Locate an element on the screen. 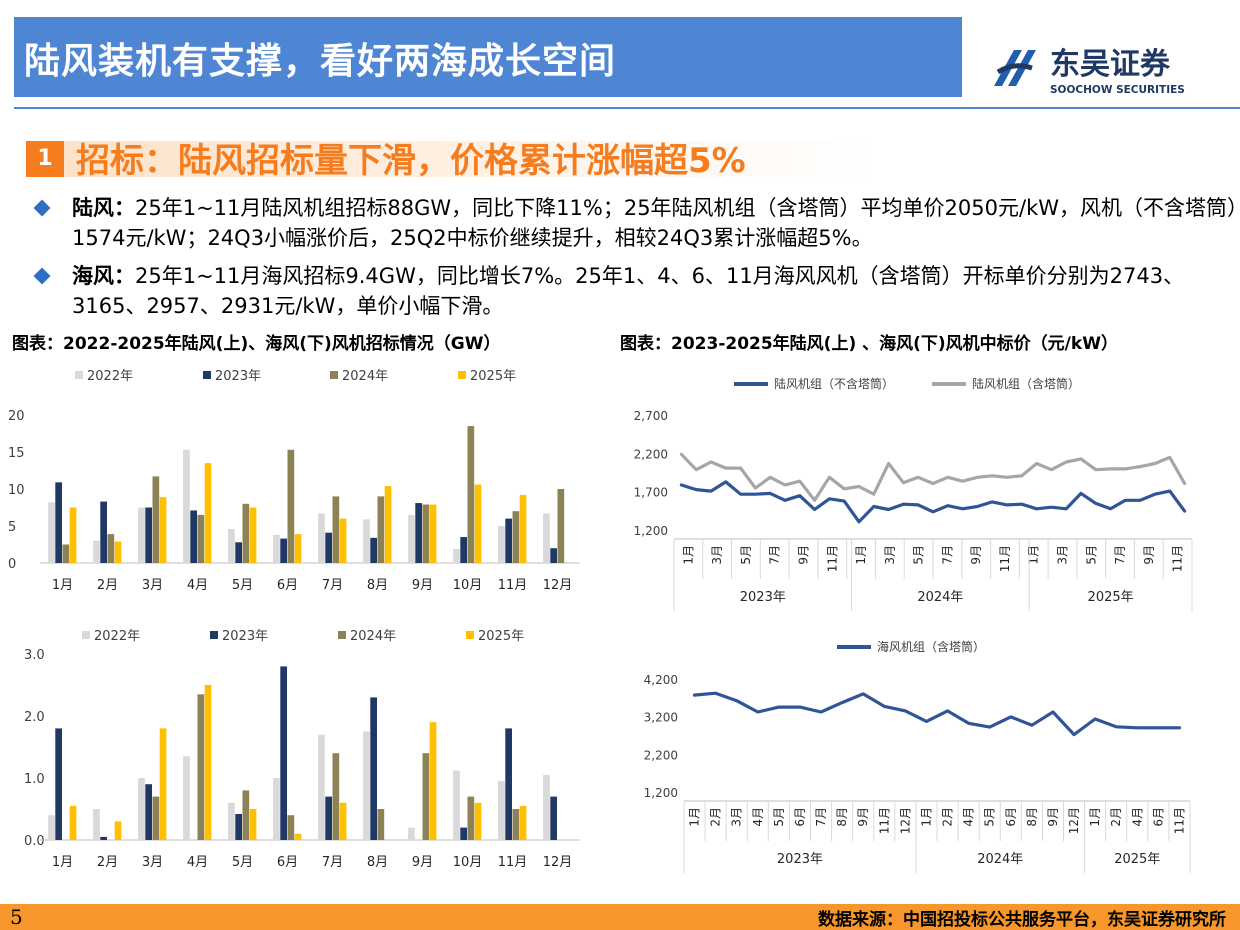 This screenshot has height=930, width=1240. group-label: 2023年 is located at coordinates (763, 597).